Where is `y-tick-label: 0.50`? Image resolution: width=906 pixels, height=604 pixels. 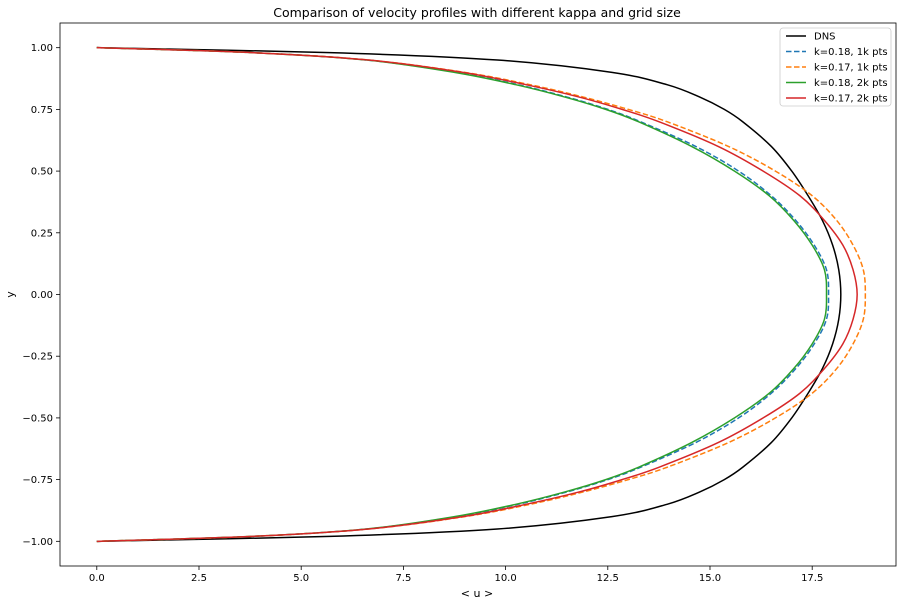
y-tick-label: 0.50 is located at coordinates (42, 172).